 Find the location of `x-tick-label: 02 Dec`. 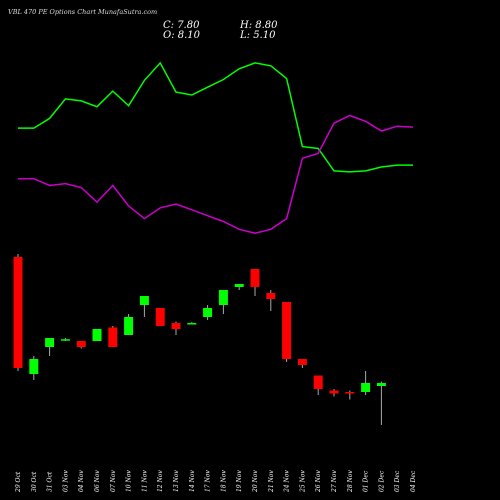

x-tick-label: 02 Dec is located at coordinates (381, 481).